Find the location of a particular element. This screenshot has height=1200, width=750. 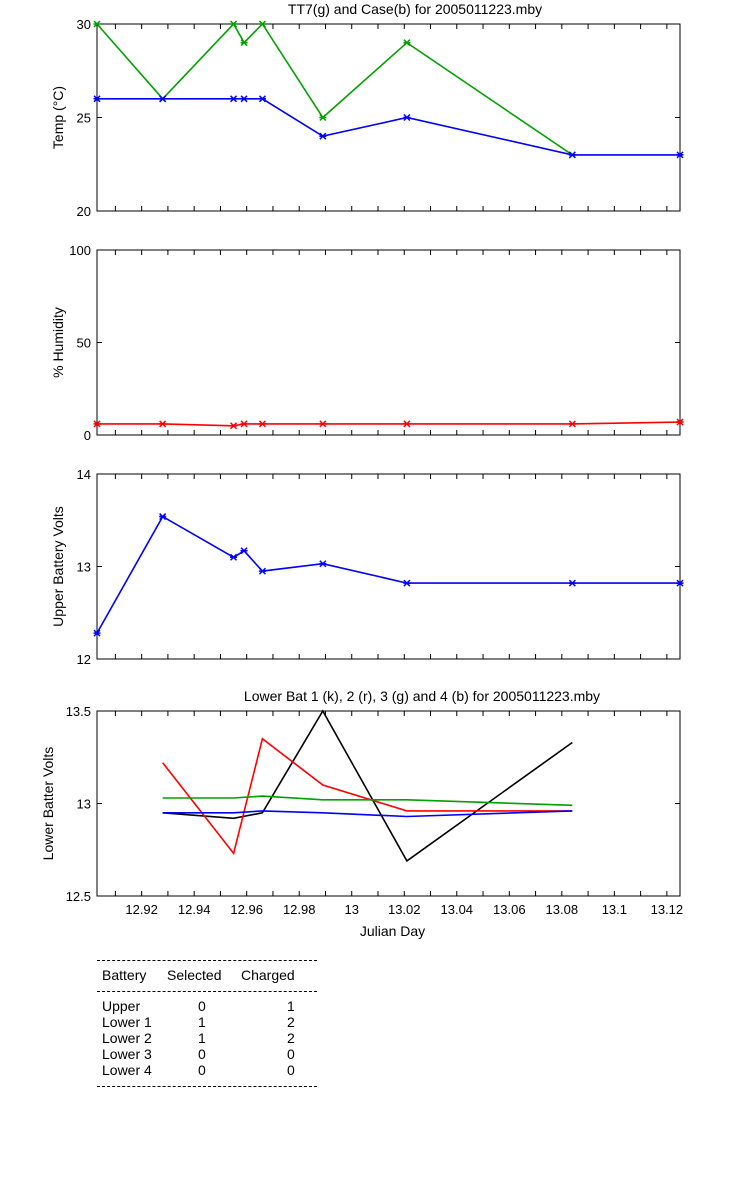

y-tick-label: 12.5 is located at coordinates (78, 896).